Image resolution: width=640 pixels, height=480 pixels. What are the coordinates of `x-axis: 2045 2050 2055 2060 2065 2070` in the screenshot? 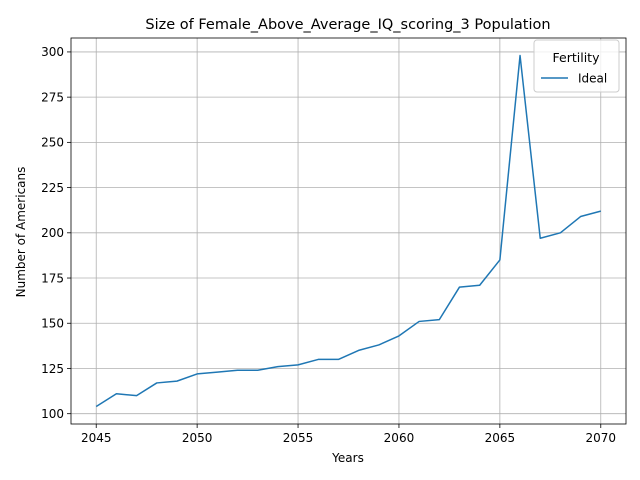 It's located at (348, 434).